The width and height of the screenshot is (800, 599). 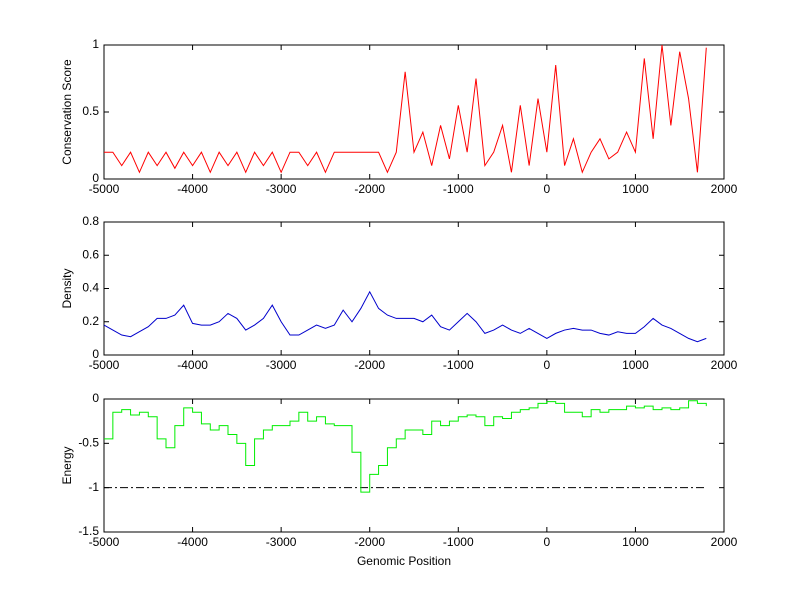 What do you see at coordinates (67, 465) in the screenshot?
I see `y-axis-label: Energy` at bounding box center [67, 465].